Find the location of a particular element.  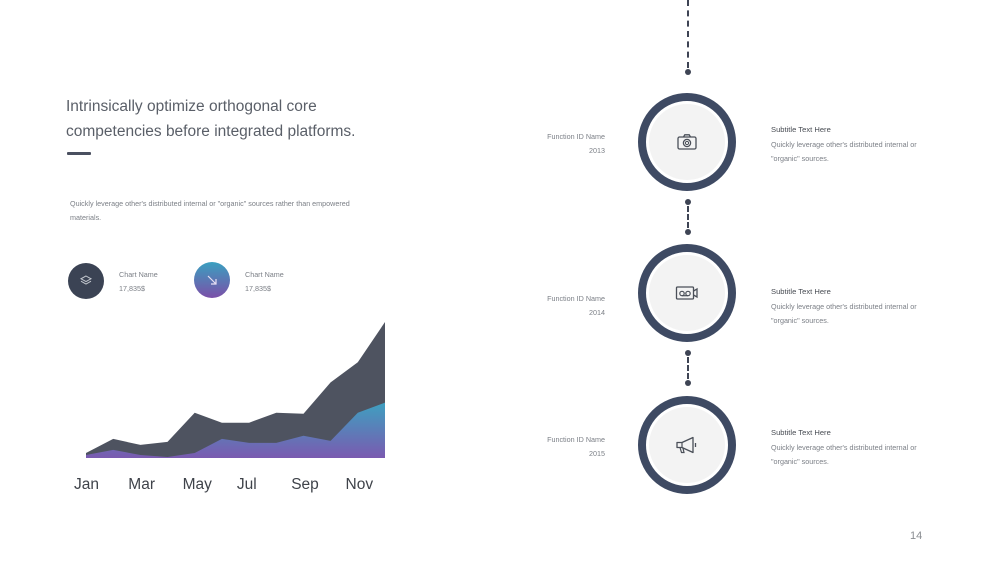

function-name-1: Function ID Name is located at coordinates (576, 136).